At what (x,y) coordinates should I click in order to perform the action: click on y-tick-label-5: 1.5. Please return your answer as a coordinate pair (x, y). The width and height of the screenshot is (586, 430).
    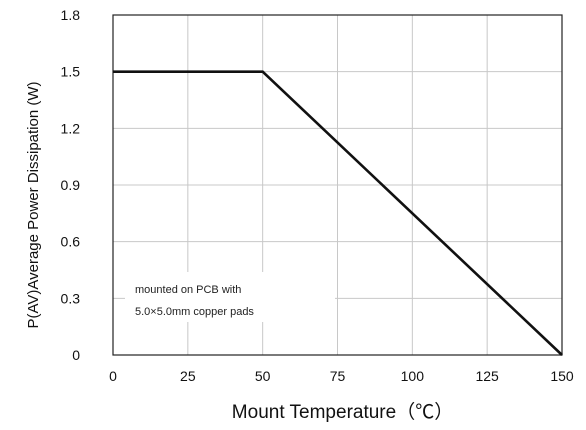
    Looking at the image, I should click on (71, 72).